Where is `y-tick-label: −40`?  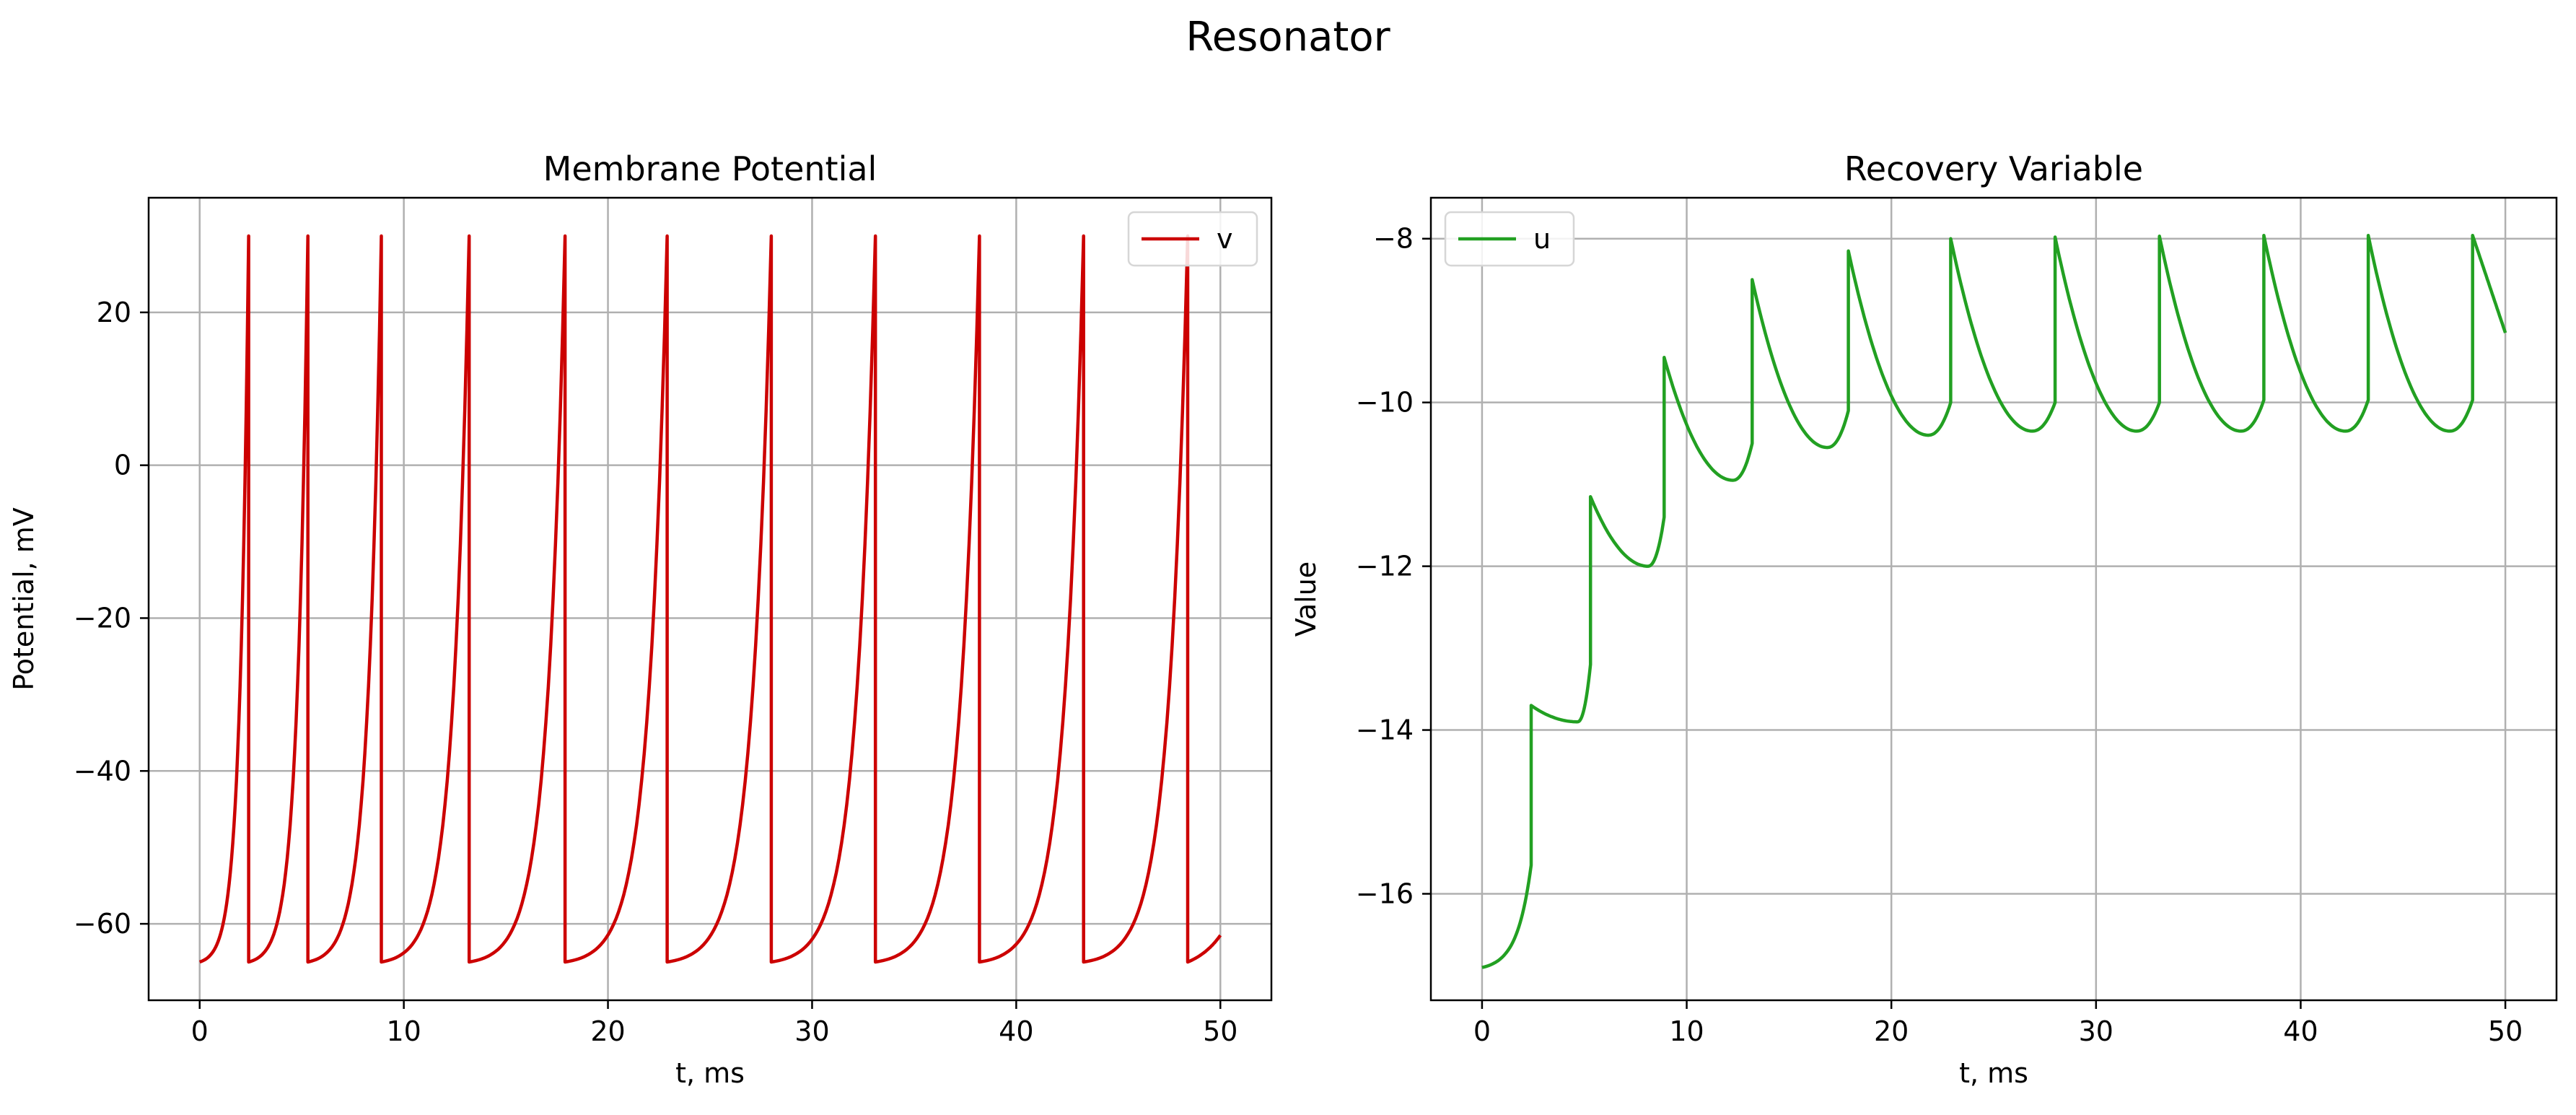 y-tick-label: −40 is located at coordinates (103, 771).